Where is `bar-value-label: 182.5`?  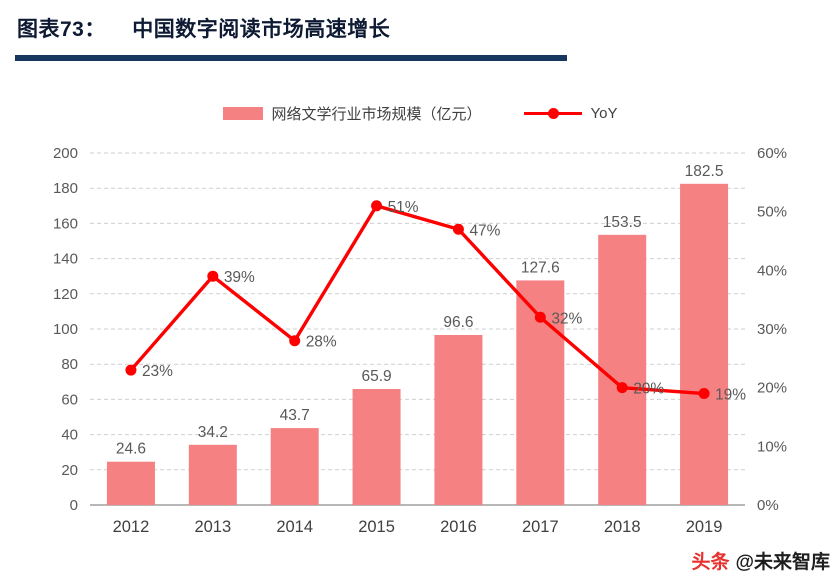 bar-value-label: 182.5 is located at coordinates (704, 171).